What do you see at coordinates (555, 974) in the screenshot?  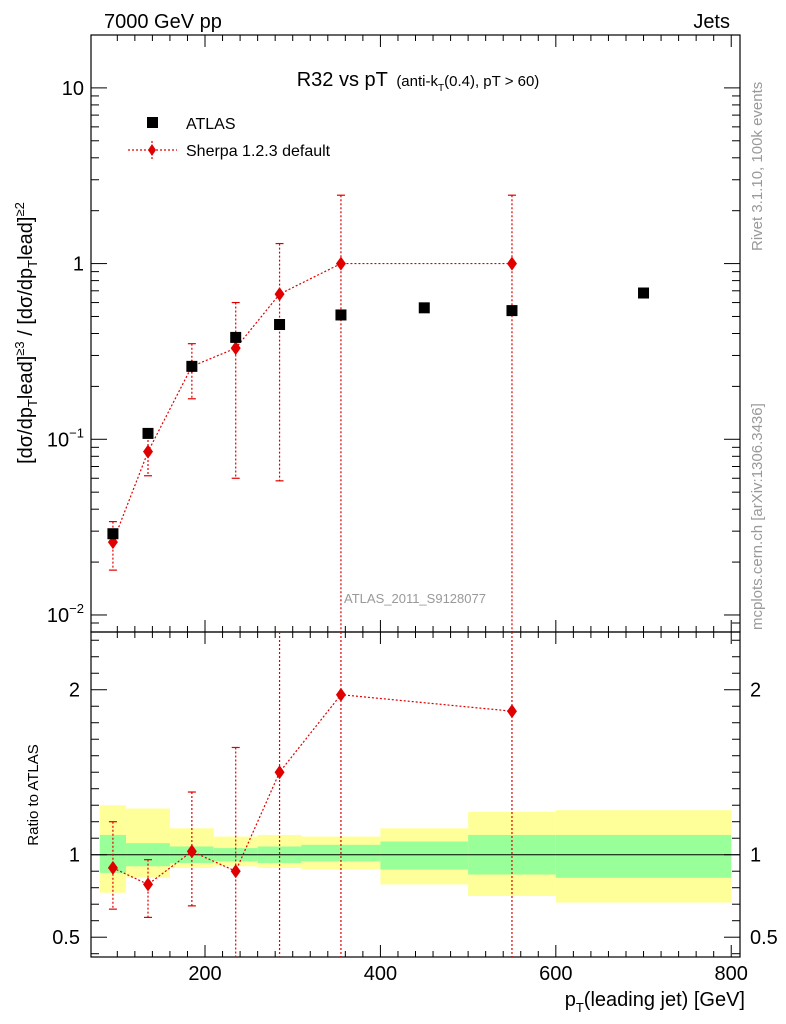 I see `x-tick-label: 600` at bounding box center [555, 974].